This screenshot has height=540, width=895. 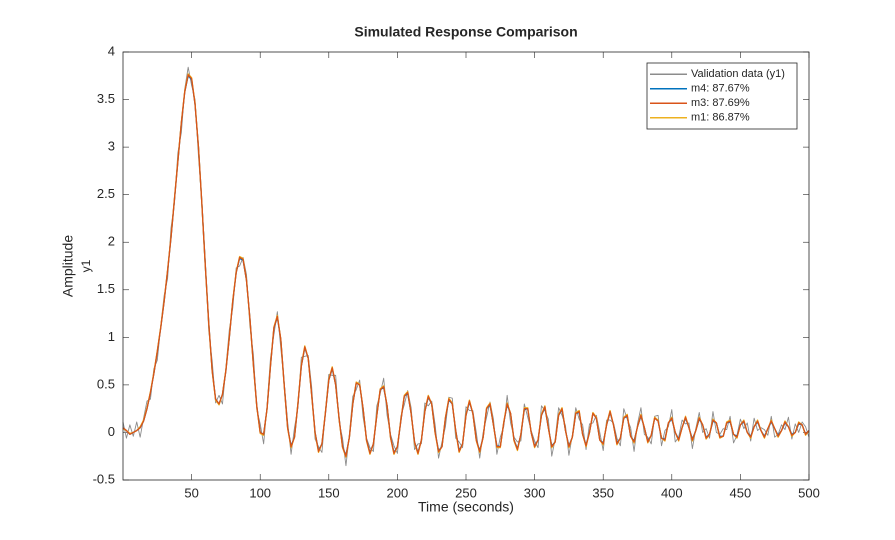 I want to click on y-tick-label: 2, so click(x=111, y=241).